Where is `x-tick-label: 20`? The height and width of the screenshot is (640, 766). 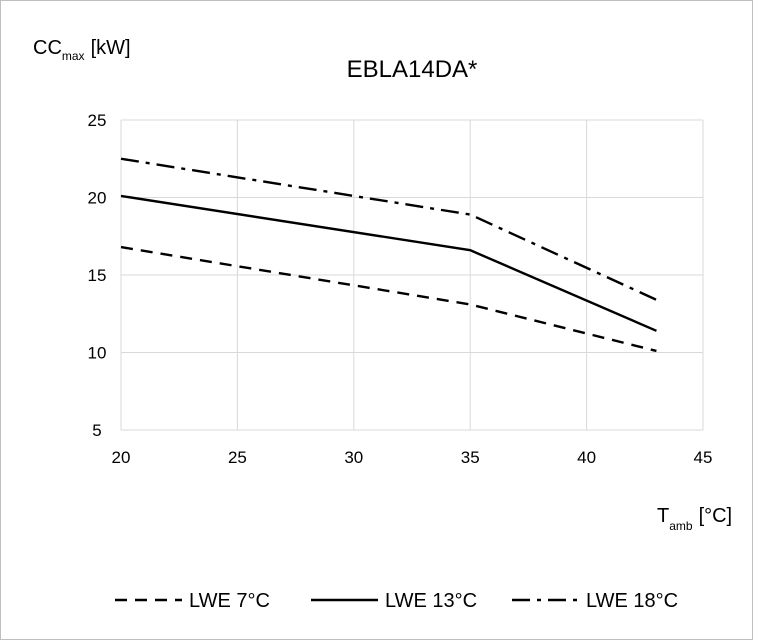 x-tick-label: 20 is located at coordinates (121, 457).